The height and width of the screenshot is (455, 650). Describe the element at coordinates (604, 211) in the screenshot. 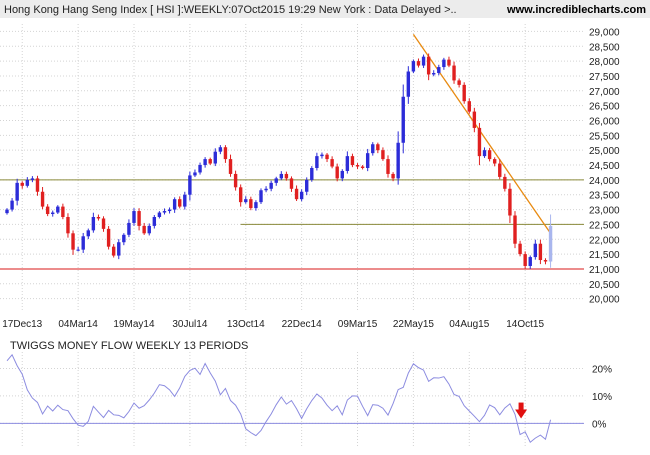

I see `y-tick-label: 23,000` at that location.